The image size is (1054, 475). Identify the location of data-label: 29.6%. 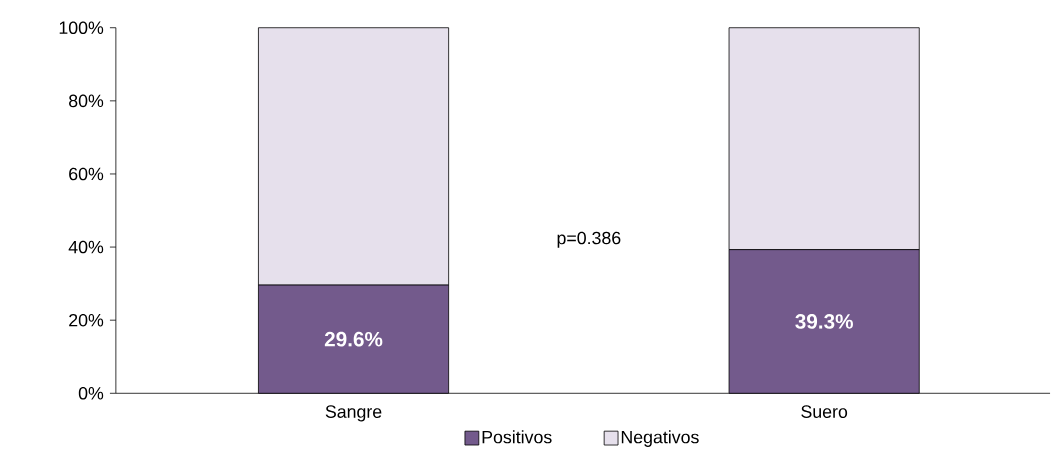
(353, 339).